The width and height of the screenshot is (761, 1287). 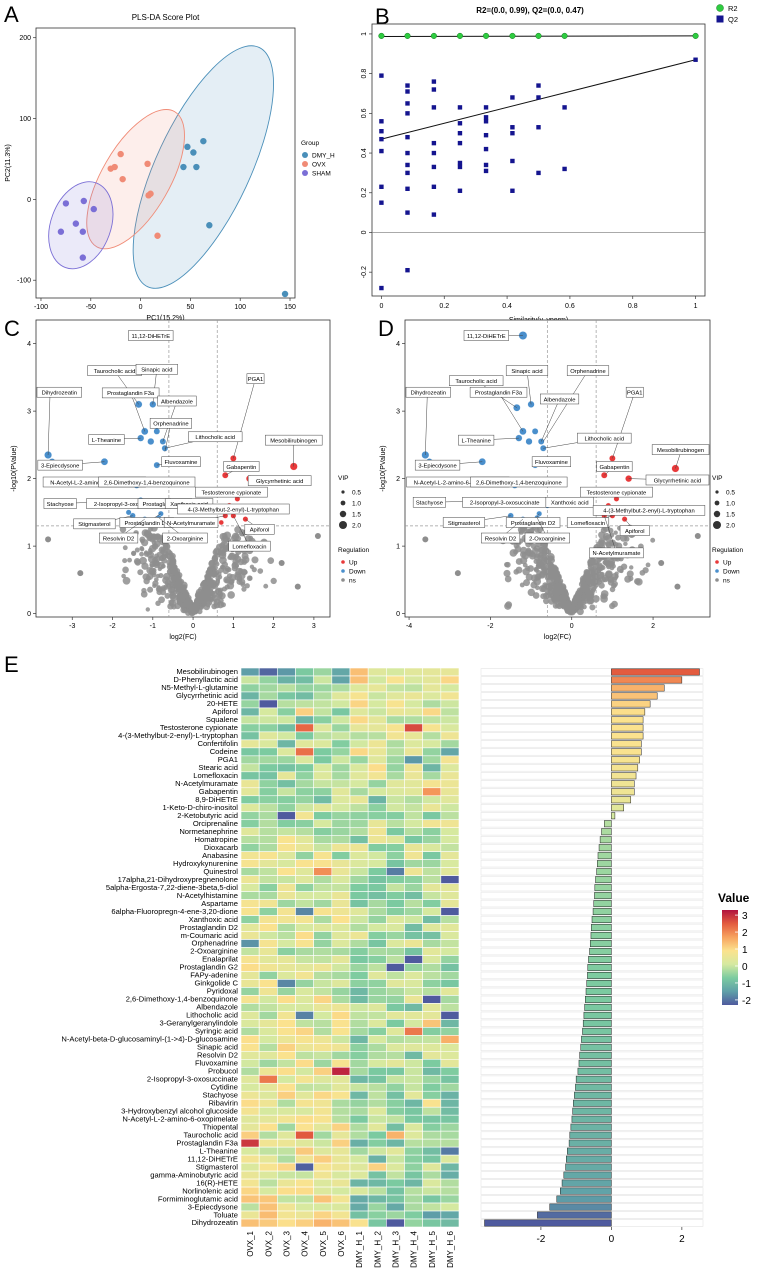 What do you see at coordinates (319, 165) in the screenshot?
I see `legend-label: OVX` at bounding box center [319, 165].